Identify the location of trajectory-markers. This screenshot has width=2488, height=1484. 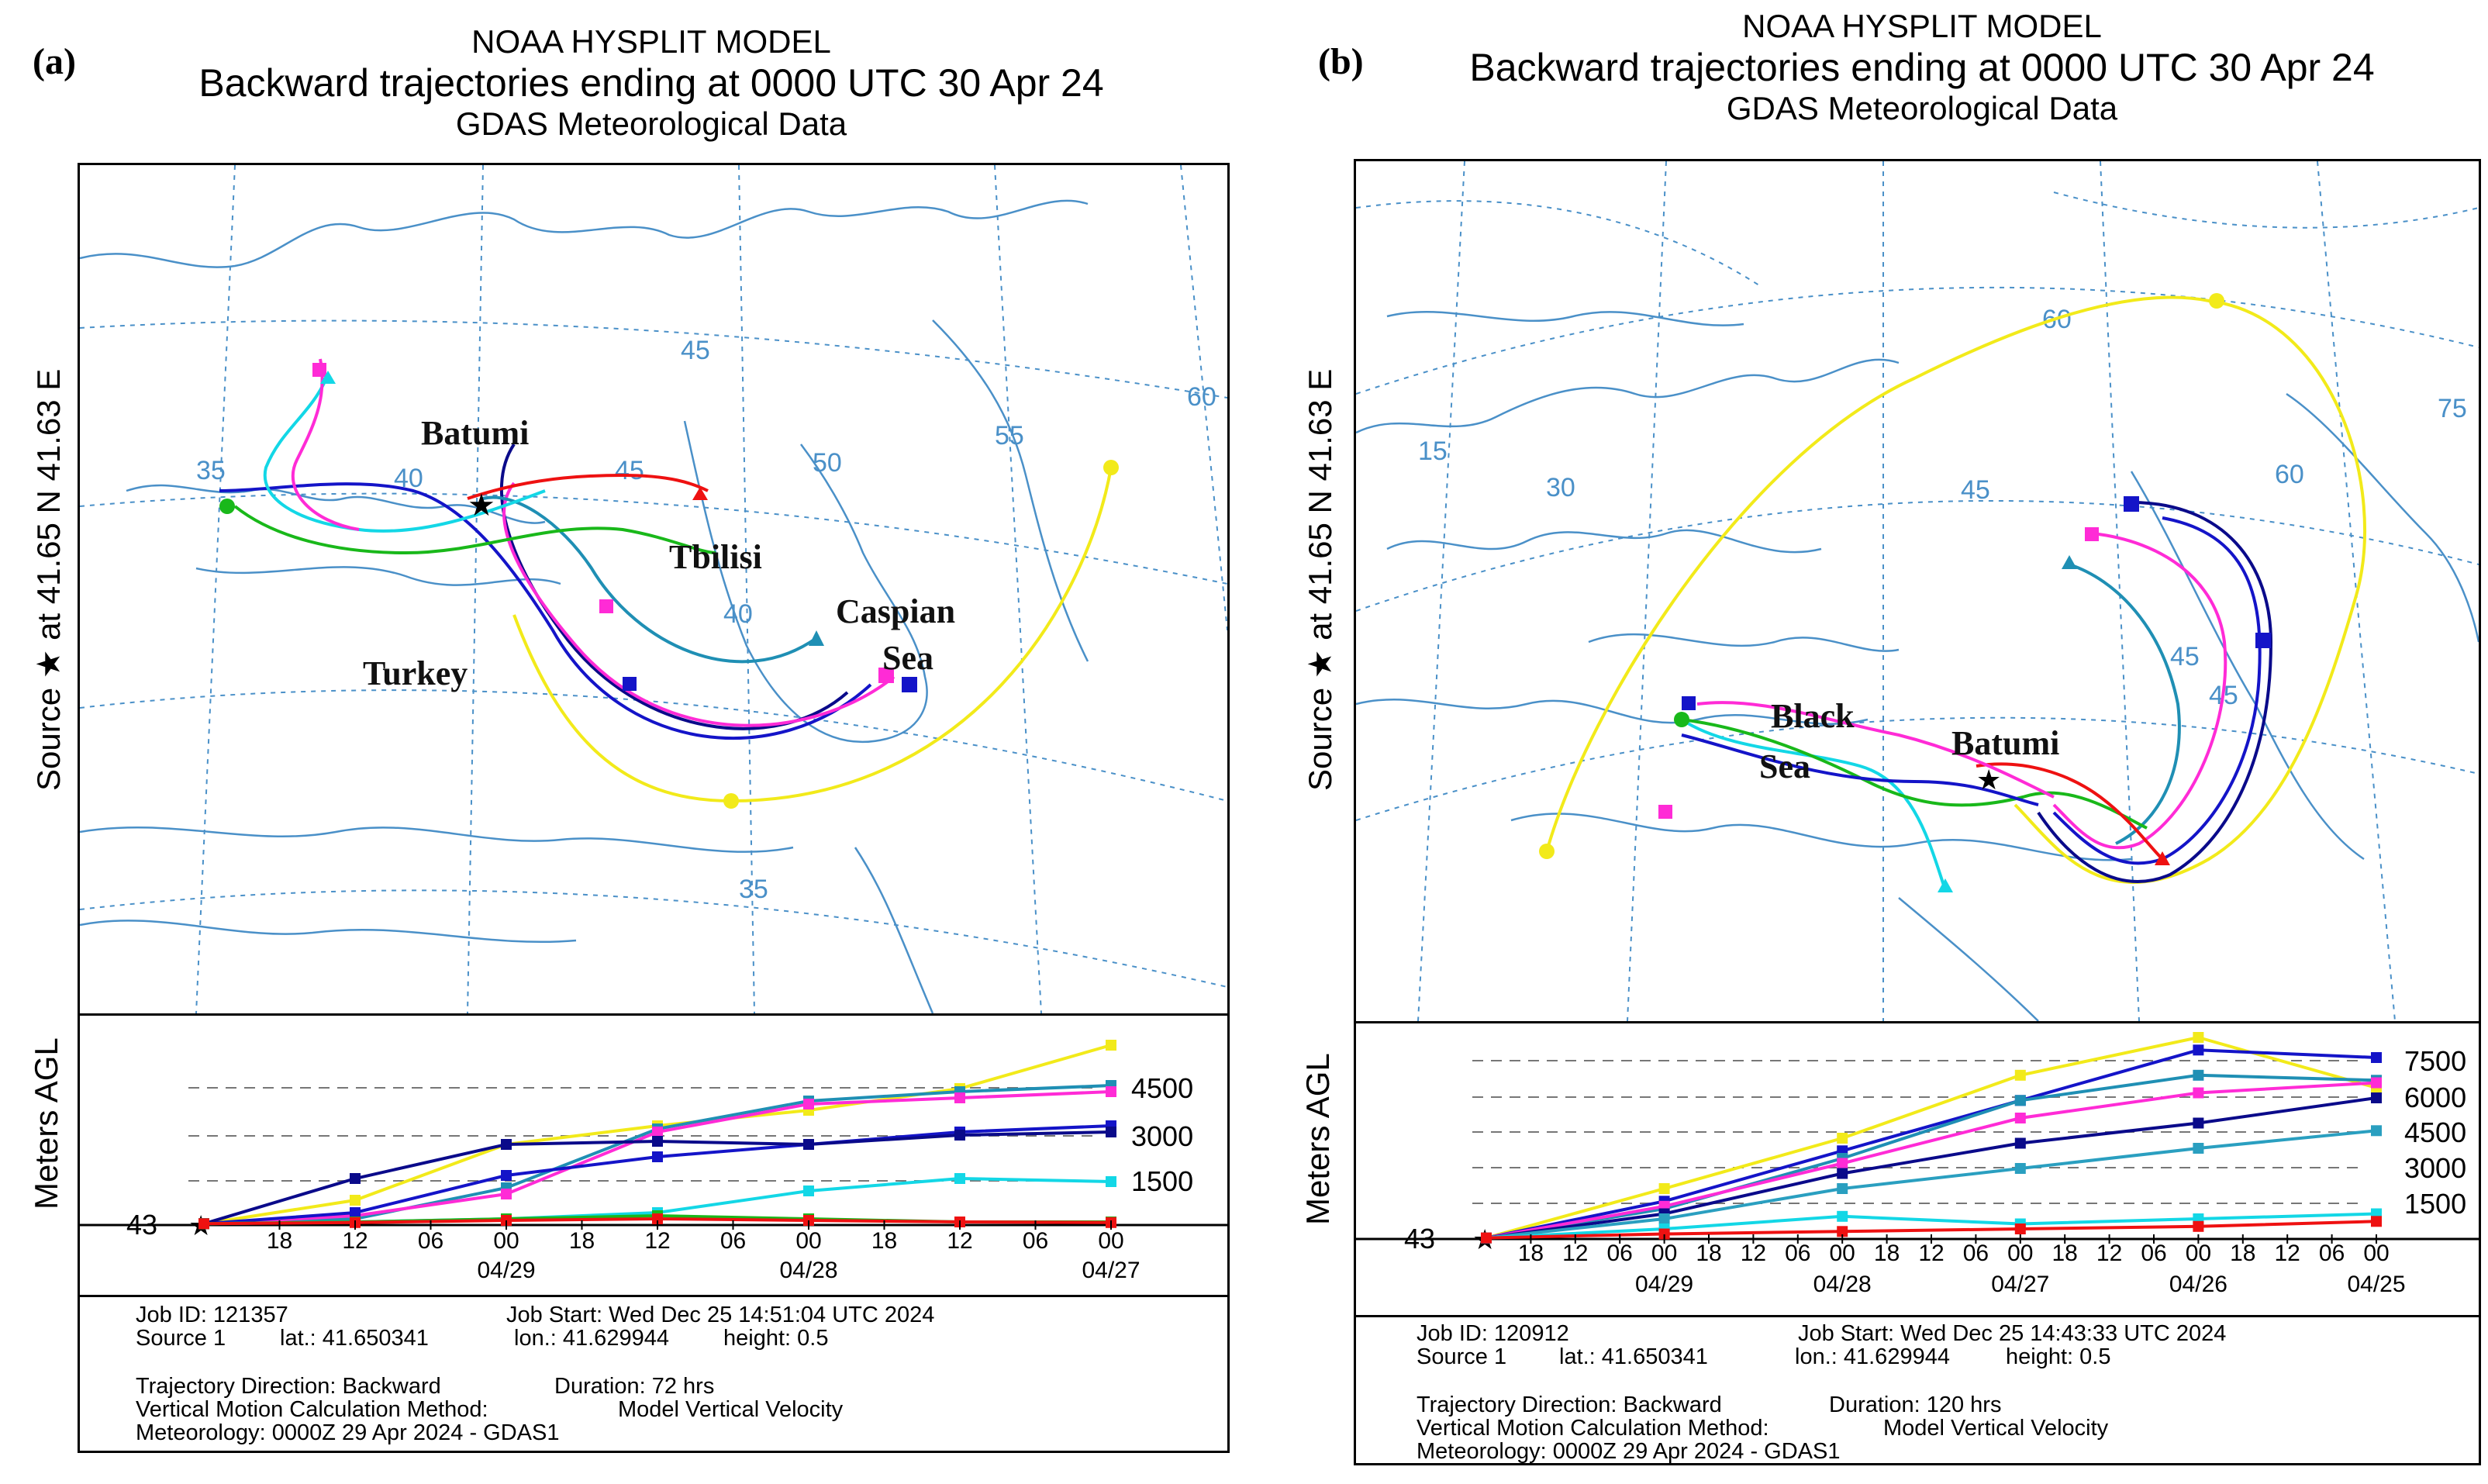
(1905, 593).